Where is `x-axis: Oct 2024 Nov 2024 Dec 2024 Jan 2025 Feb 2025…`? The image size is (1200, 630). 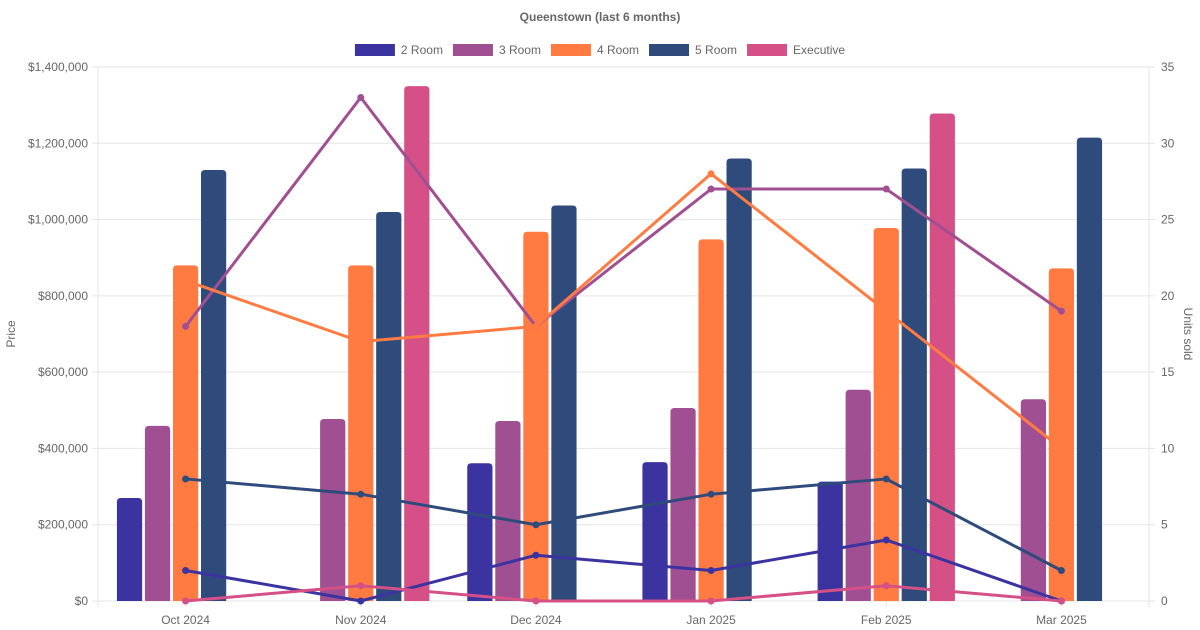 x-axis: Oct 2024 Nov 2024 Dec 2024 Jan 2025 Feb 2025… is located at coordinates (624, 614).